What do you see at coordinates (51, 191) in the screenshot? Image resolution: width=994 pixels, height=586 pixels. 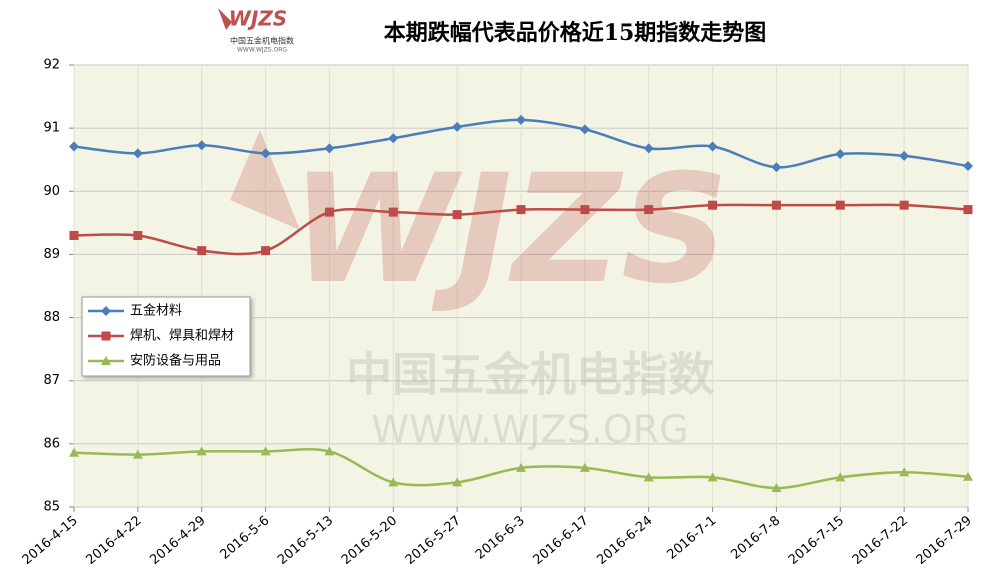 I see `y-tick-label: 90` at bounding box center [51, 191].